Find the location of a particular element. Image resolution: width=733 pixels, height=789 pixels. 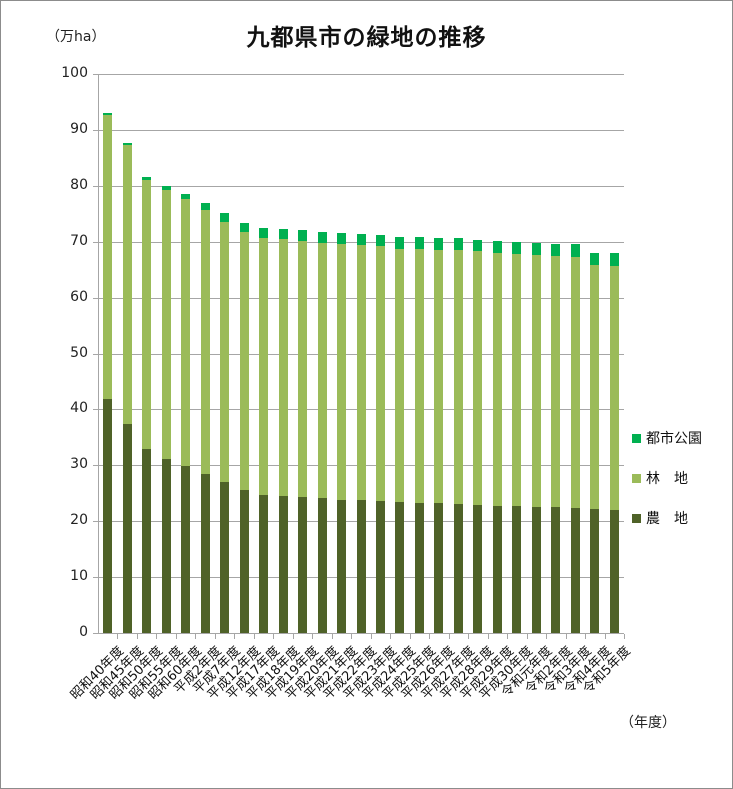

bar-平成29年度 is located at coordinates (497, 437).